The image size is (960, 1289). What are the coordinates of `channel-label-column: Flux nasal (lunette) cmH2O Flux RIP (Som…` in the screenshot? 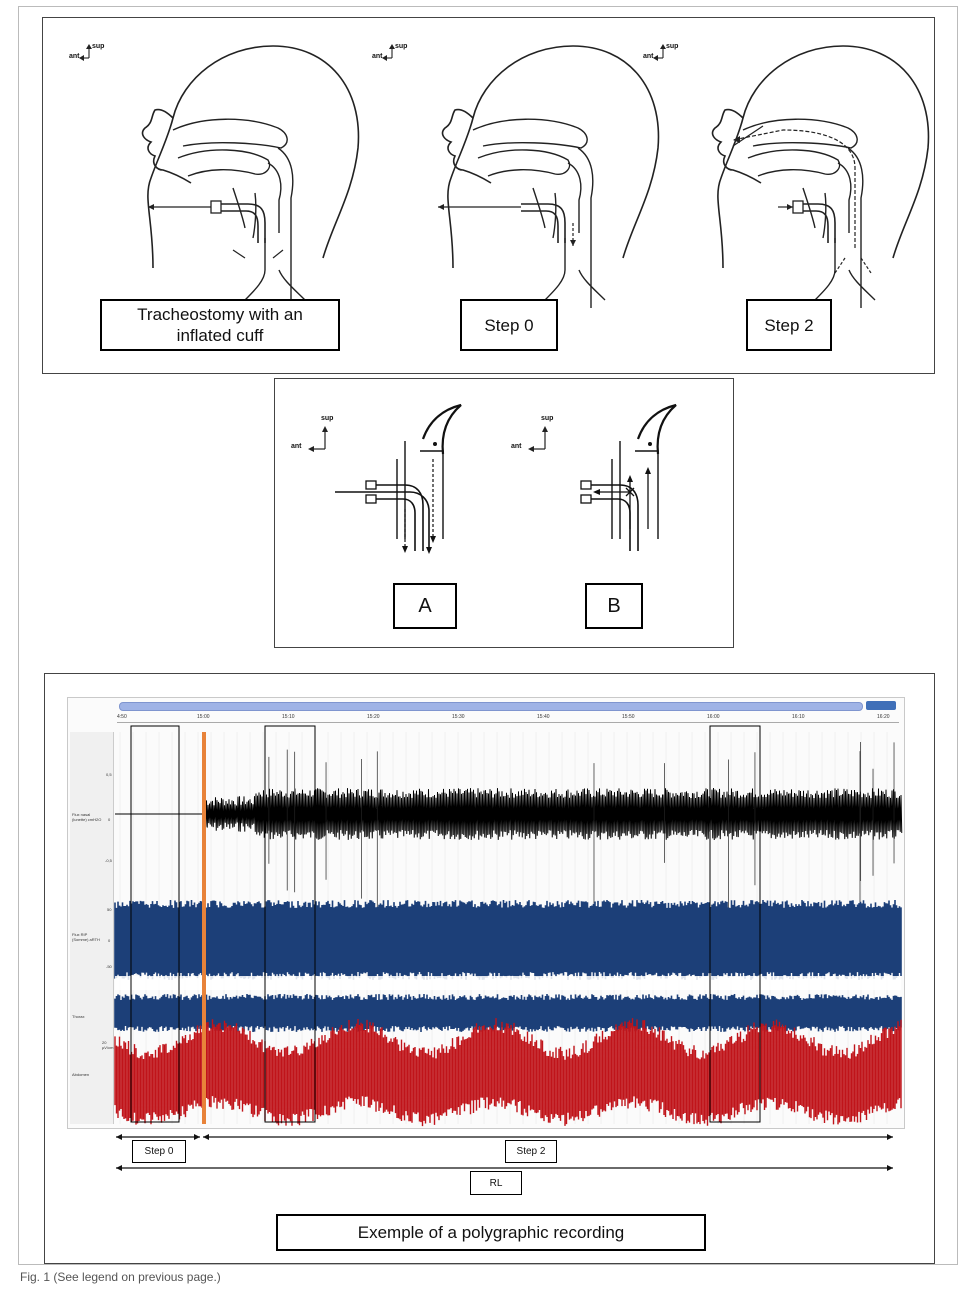 It's located at (92, 928).